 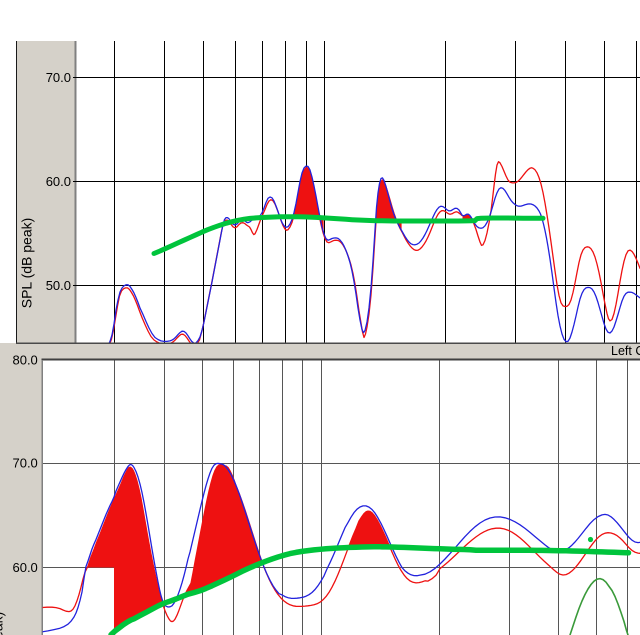 What do you see at coordinates (625, 351) in the screenshot?
I see `svg-text: Left Ch` at bounding box center [625, 351].